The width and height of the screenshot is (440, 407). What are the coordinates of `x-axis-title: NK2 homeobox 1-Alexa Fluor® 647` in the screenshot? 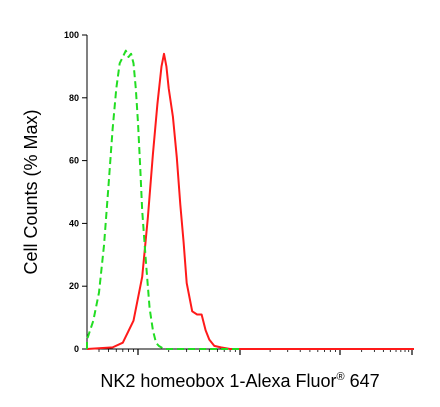 It's located at (239, 381).